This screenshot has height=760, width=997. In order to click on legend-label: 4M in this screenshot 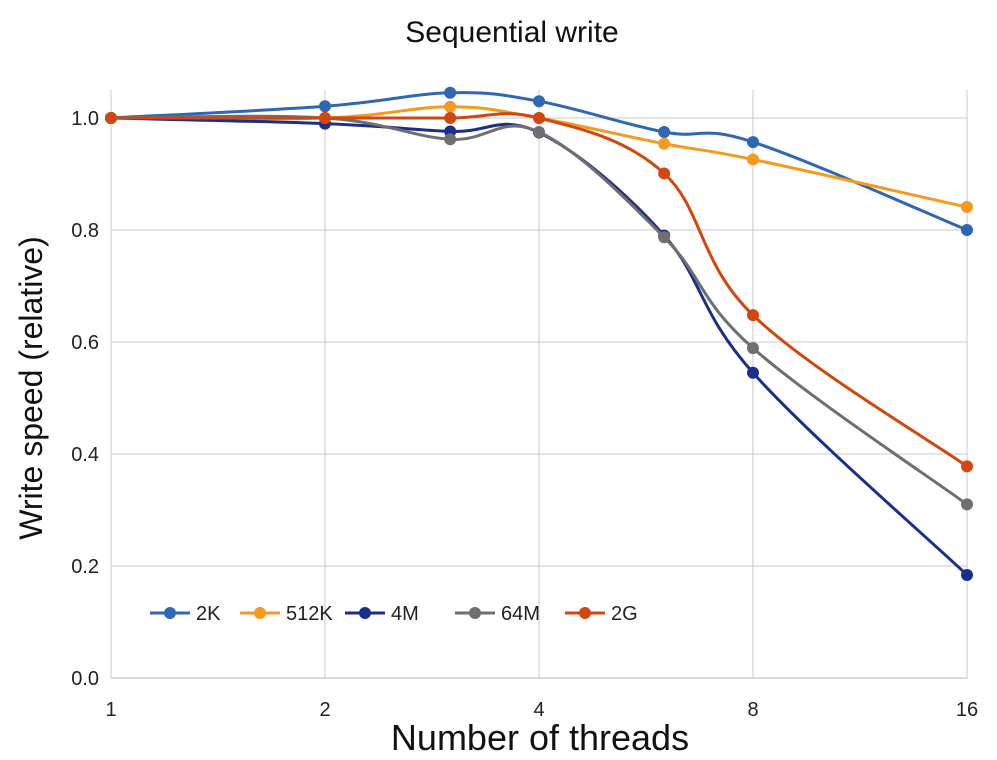, I will do `click(405, 614)`.